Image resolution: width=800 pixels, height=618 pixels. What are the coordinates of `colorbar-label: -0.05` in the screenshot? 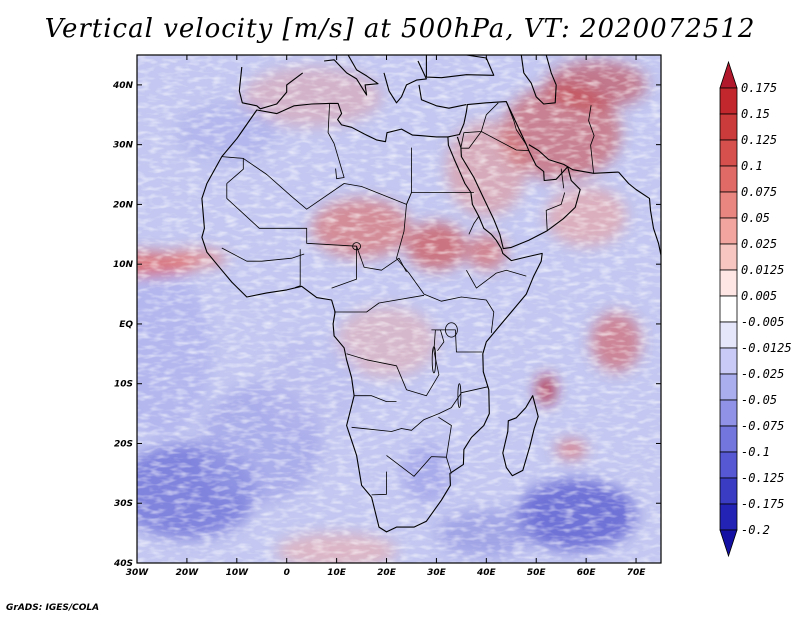 It's located at (759, 400).